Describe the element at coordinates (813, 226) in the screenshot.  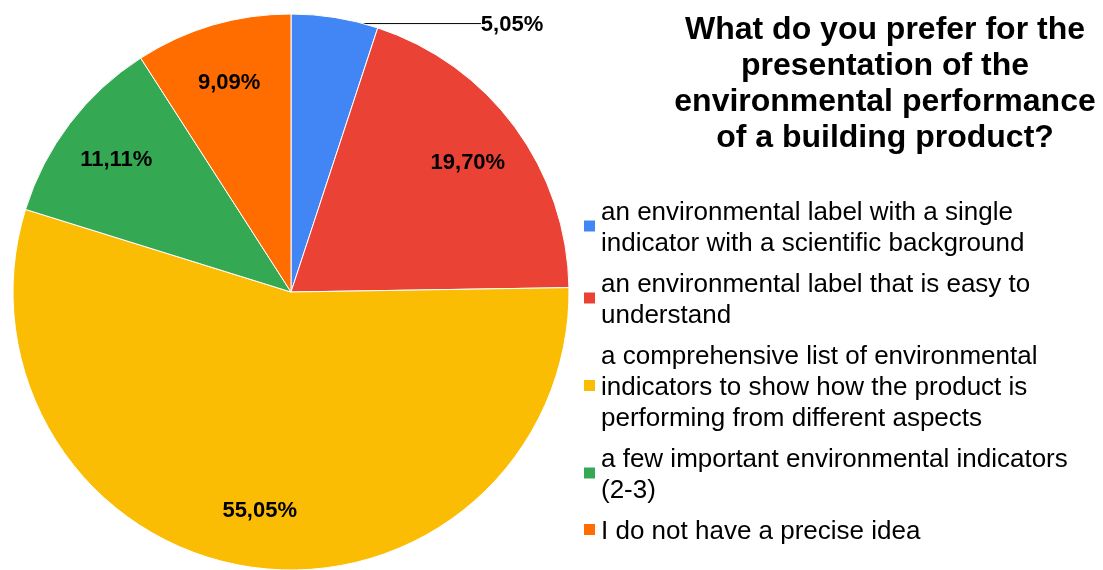
I see `legend-label: an environmental label with a single indicator with a scientific background` at that location.